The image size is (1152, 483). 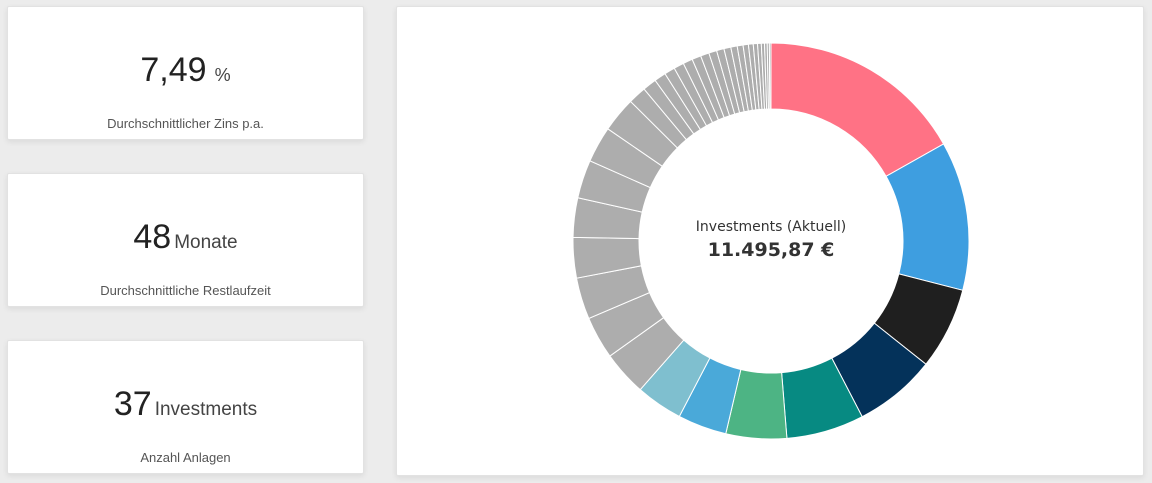 I want to click on remaining-term-label: Durchschnittliche Restlaufzeit, so click(x=185, y=290).